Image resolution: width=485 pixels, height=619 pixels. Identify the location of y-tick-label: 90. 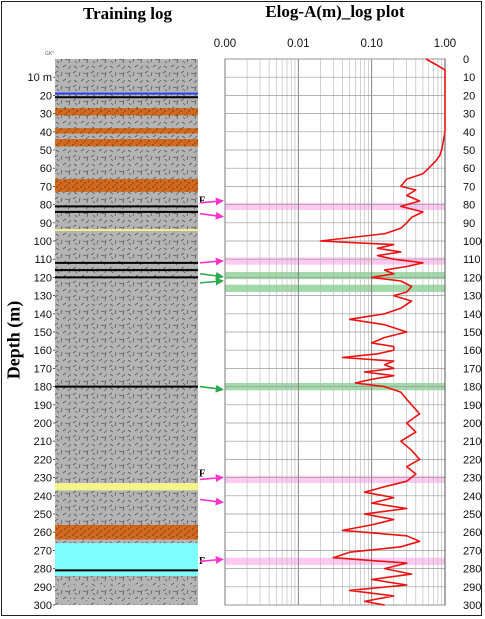
(469, 224).